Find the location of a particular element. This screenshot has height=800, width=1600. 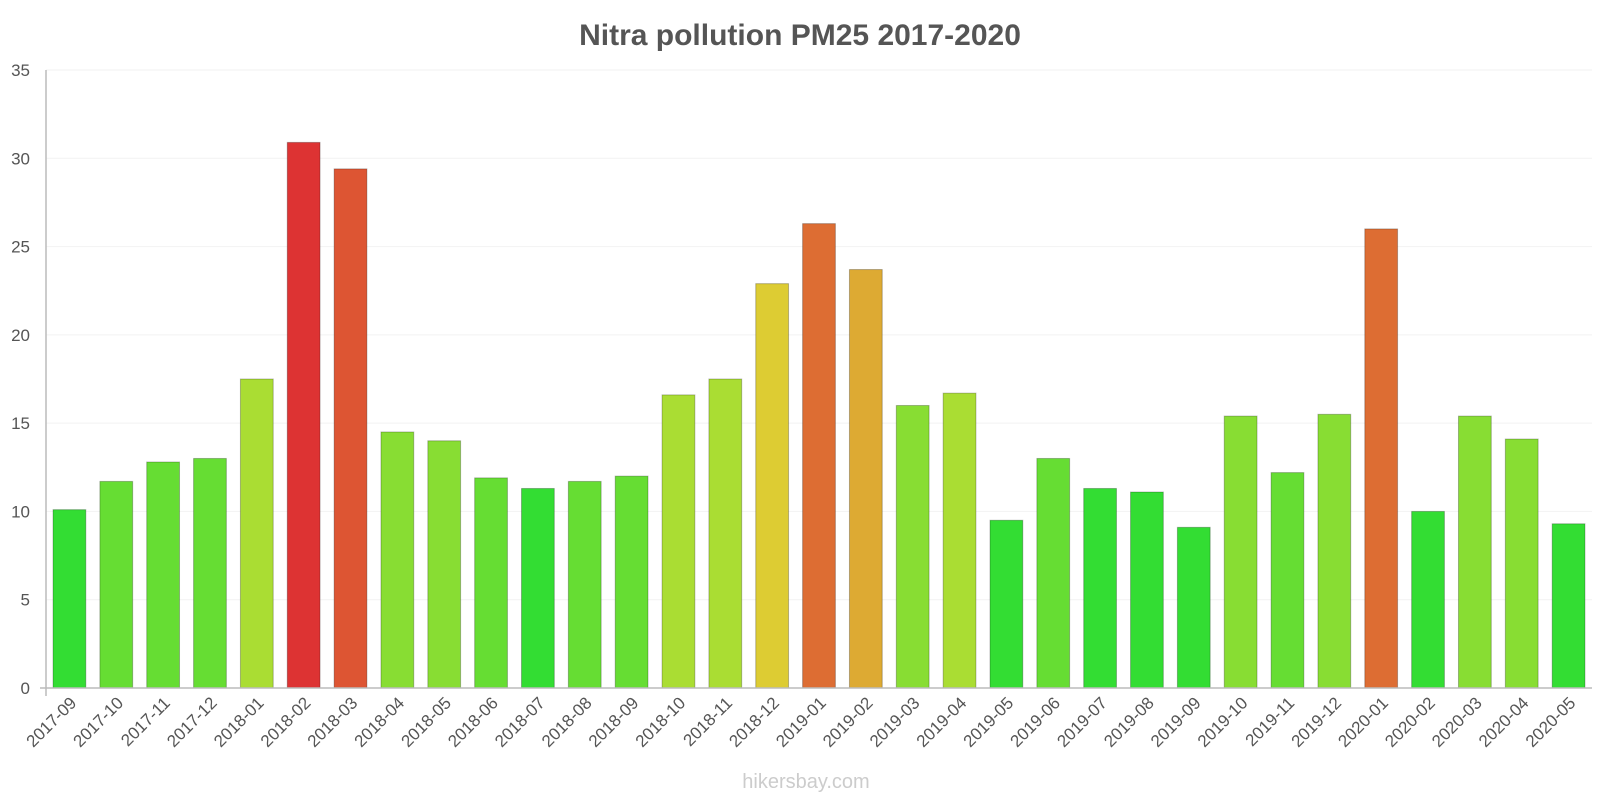

x-tick-label: 2017-10 is located at coordinates (99, 722).